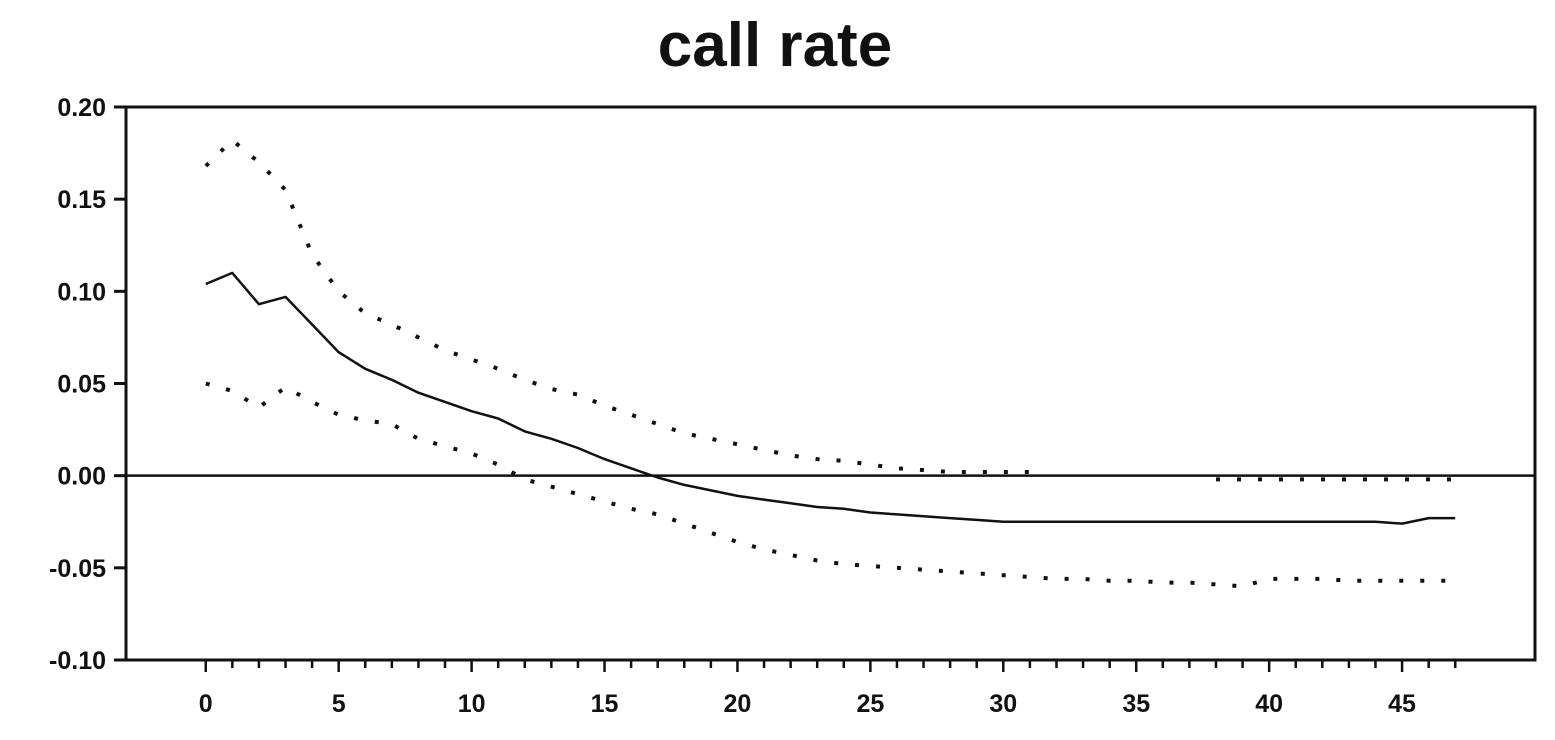  What do you see at coordinates (1003, 704) in the screenshot?
I see `x-tick-label: 30` at bounding box center [1003, 704].